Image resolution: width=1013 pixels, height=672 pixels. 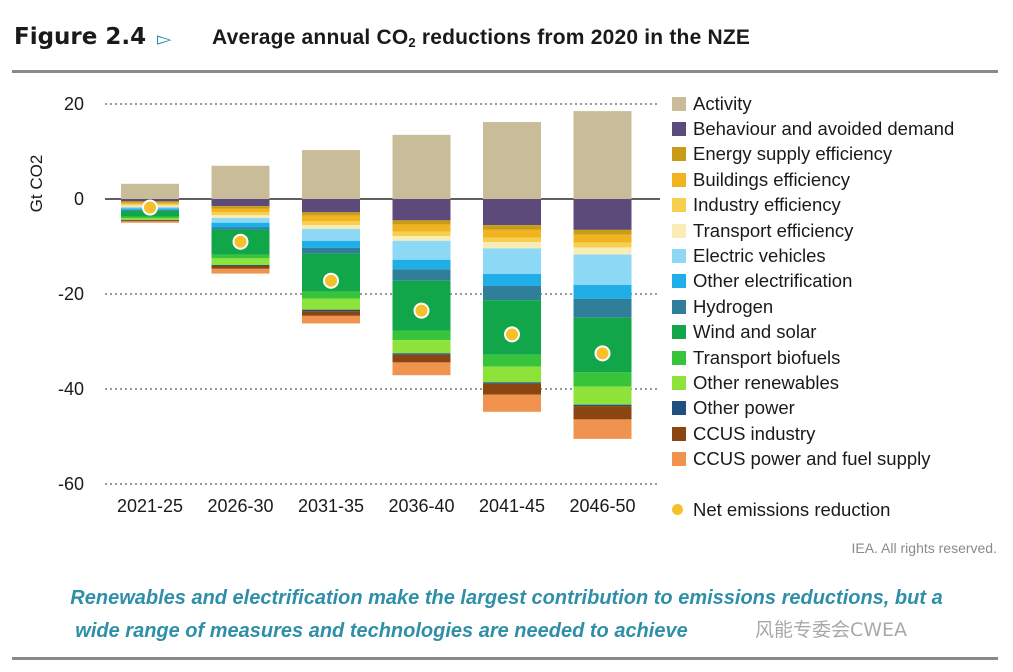 I want to click on x-tick-label: 2031-35, so click(x=331, y=506).